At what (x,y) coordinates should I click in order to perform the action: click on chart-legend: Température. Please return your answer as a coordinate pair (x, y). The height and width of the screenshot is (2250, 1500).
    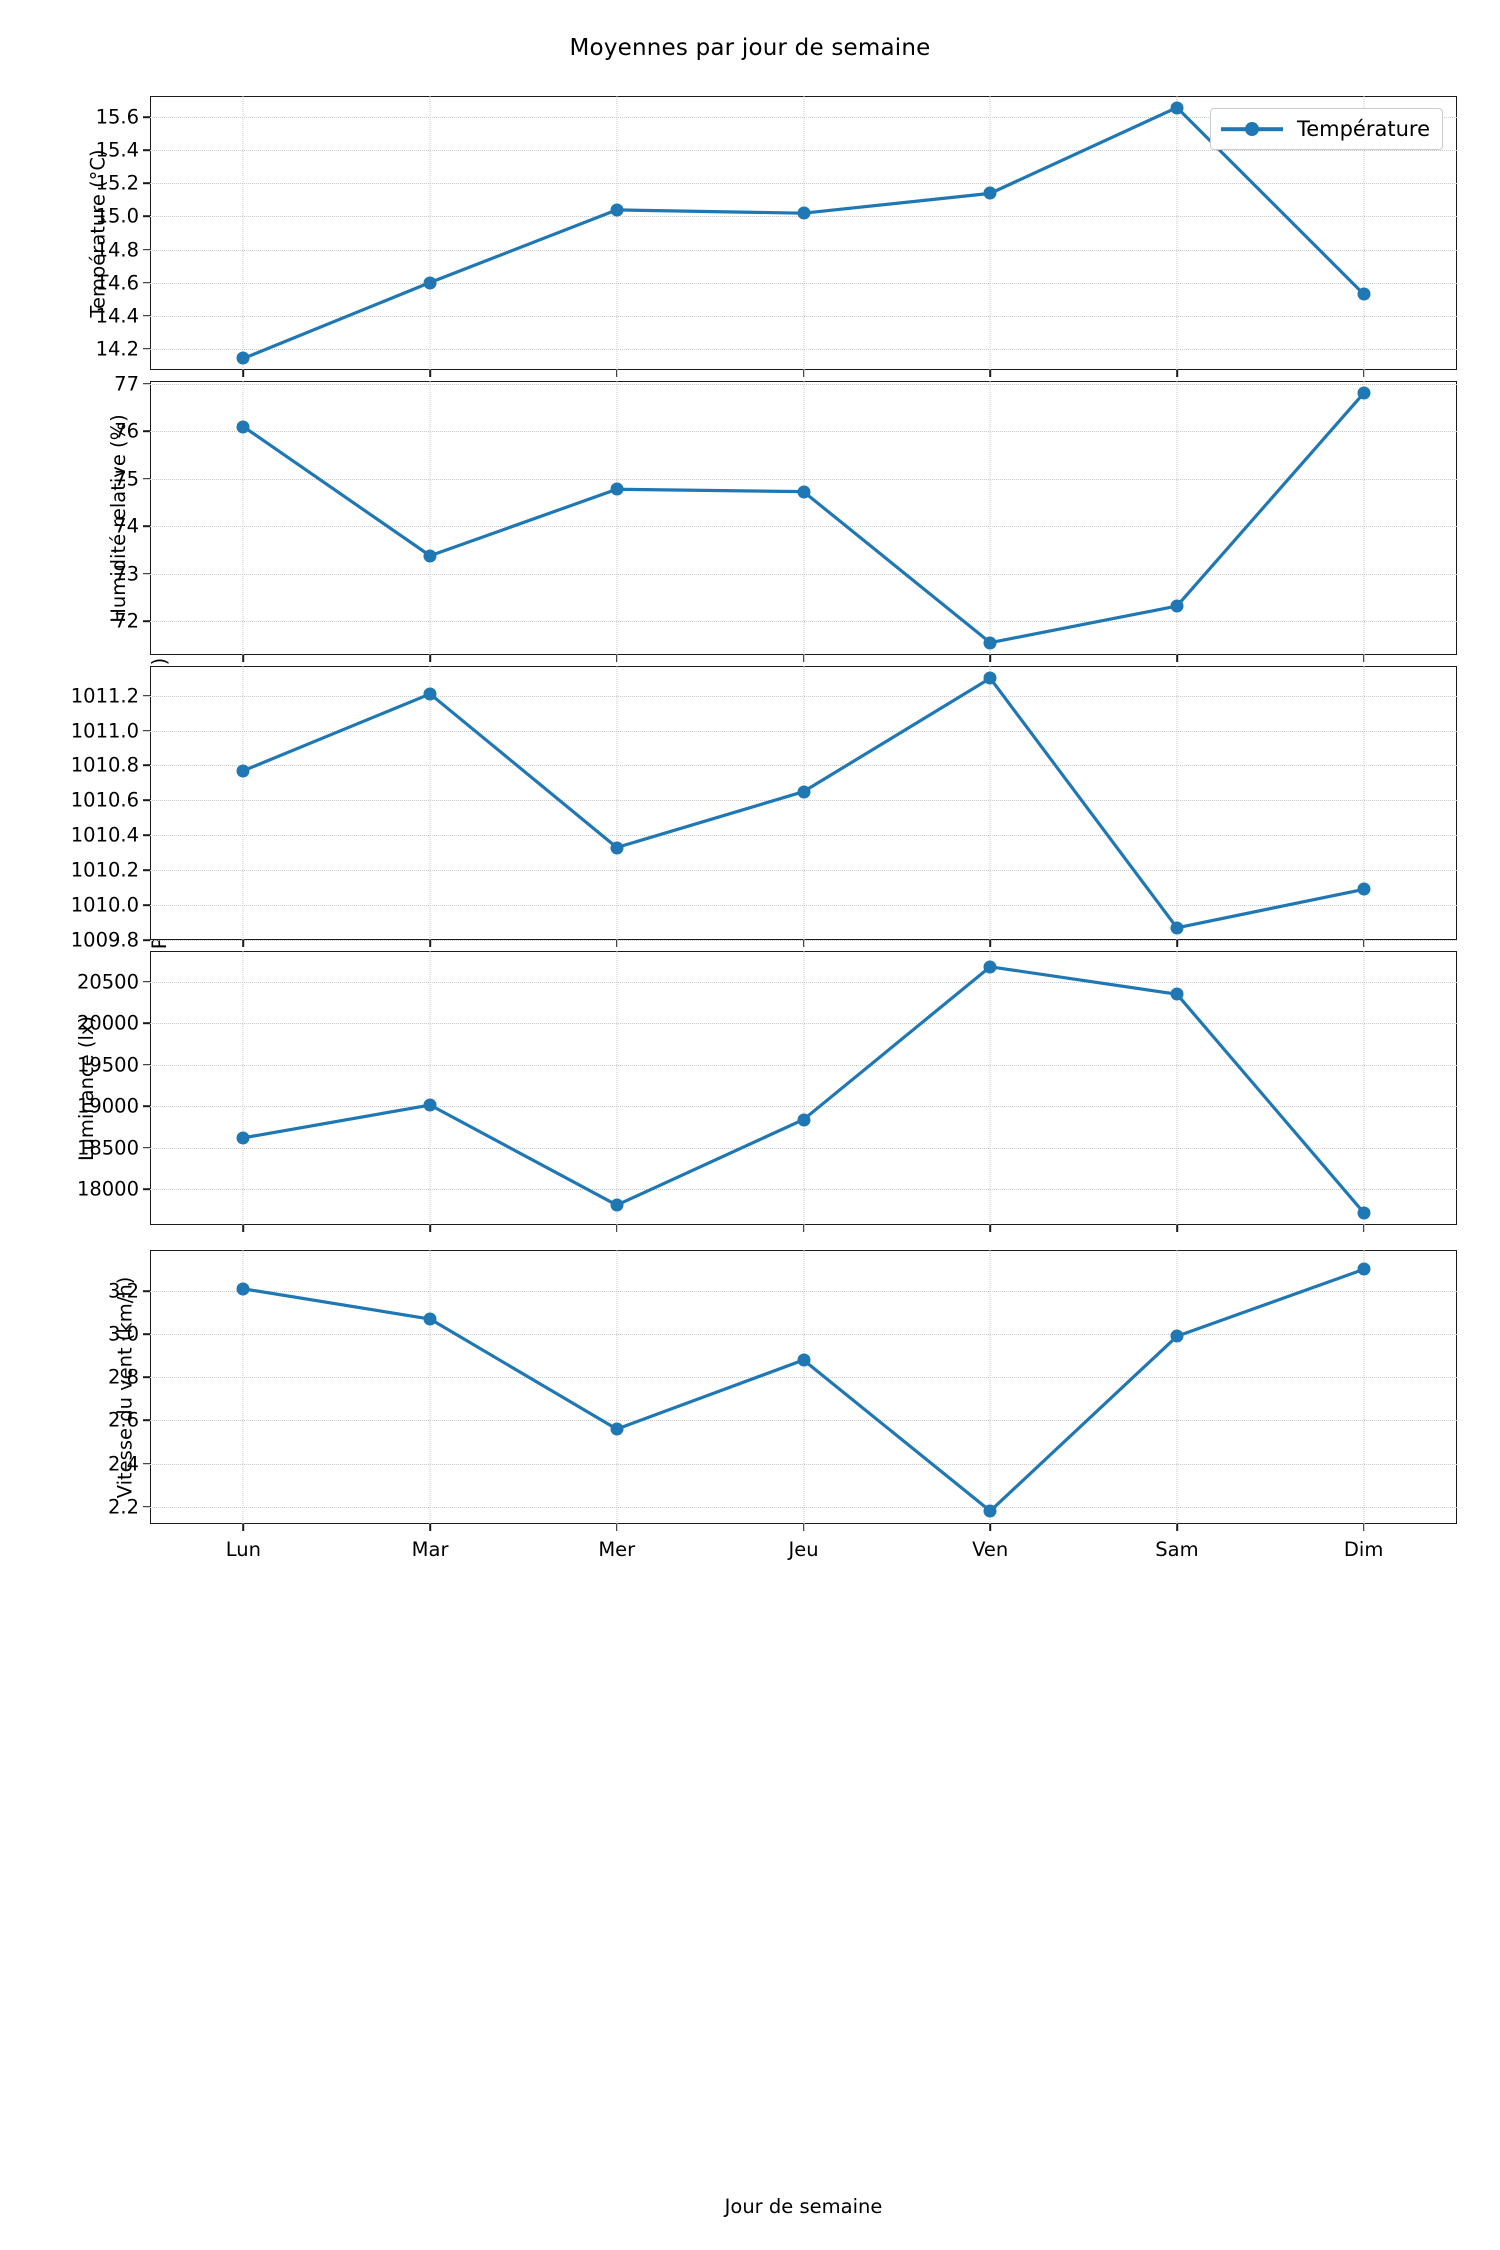
    Looking at the image, I should click on (1326, 129).